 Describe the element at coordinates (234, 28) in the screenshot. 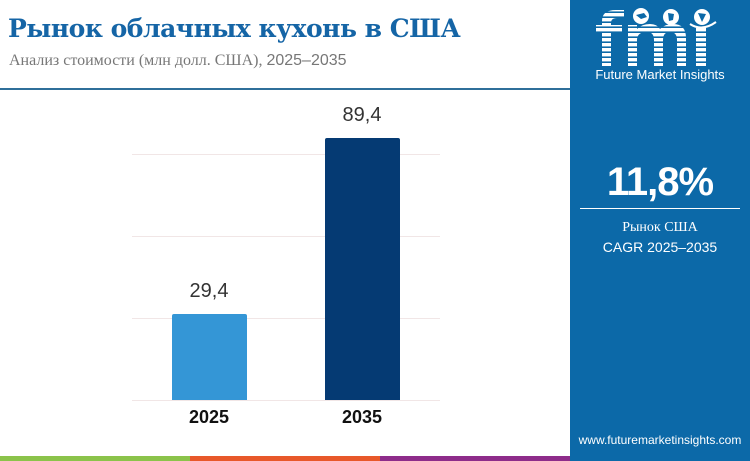

I see `page-title: Рынок облачных кухонь в США` at that location.